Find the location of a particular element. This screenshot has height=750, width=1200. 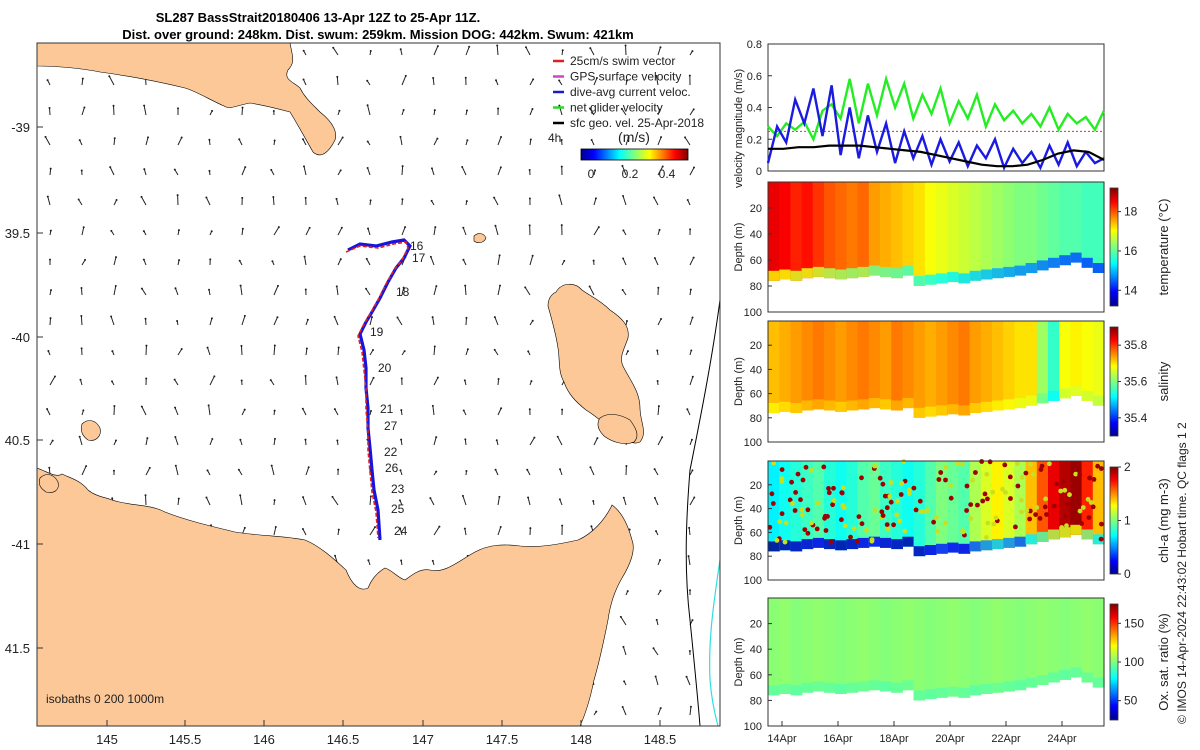

track-label-20: 20 is located at coordinates (385, 368).